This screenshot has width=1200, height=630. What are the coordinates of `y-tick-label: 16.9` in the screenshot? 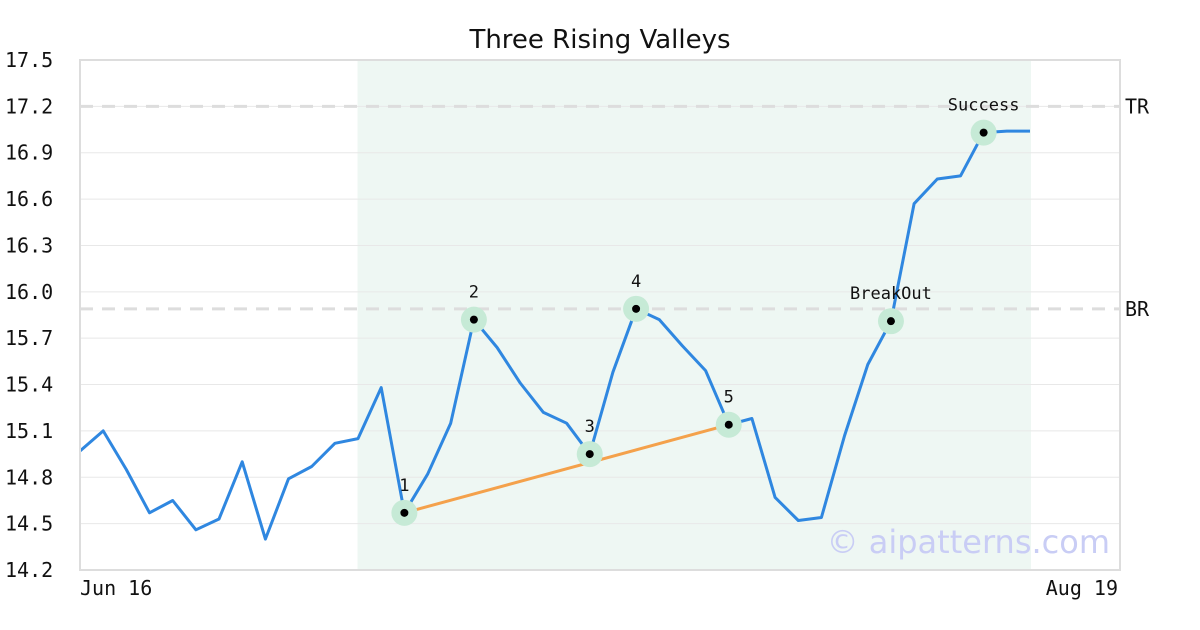 It's located at (29, 153).